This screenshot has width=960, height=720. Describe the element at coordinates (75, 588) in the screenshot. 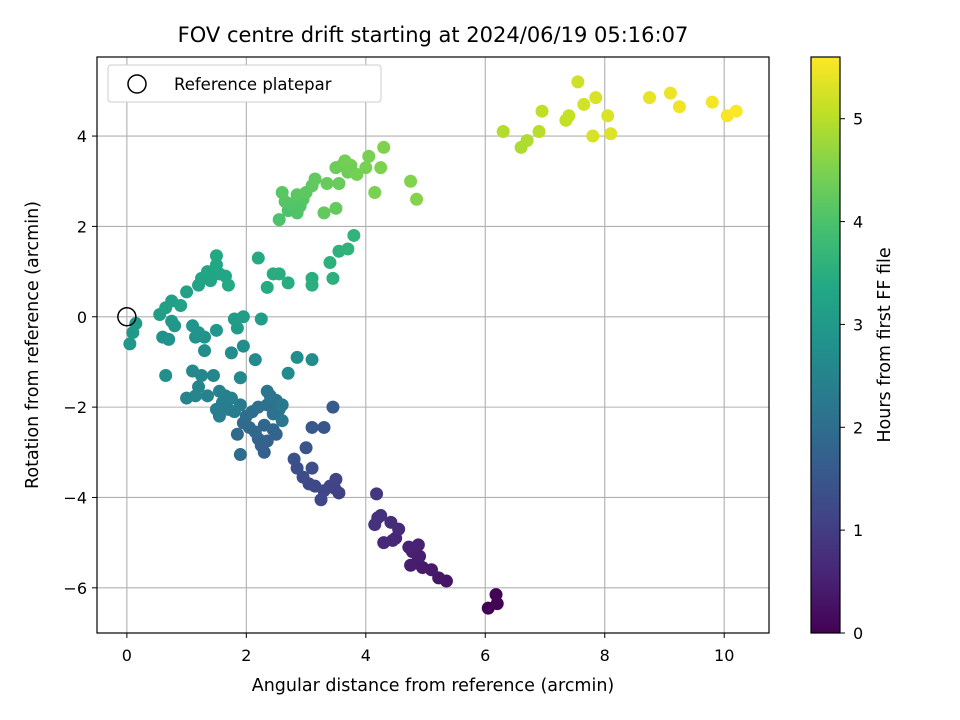

I see `y-tick-label: −6` at that location.